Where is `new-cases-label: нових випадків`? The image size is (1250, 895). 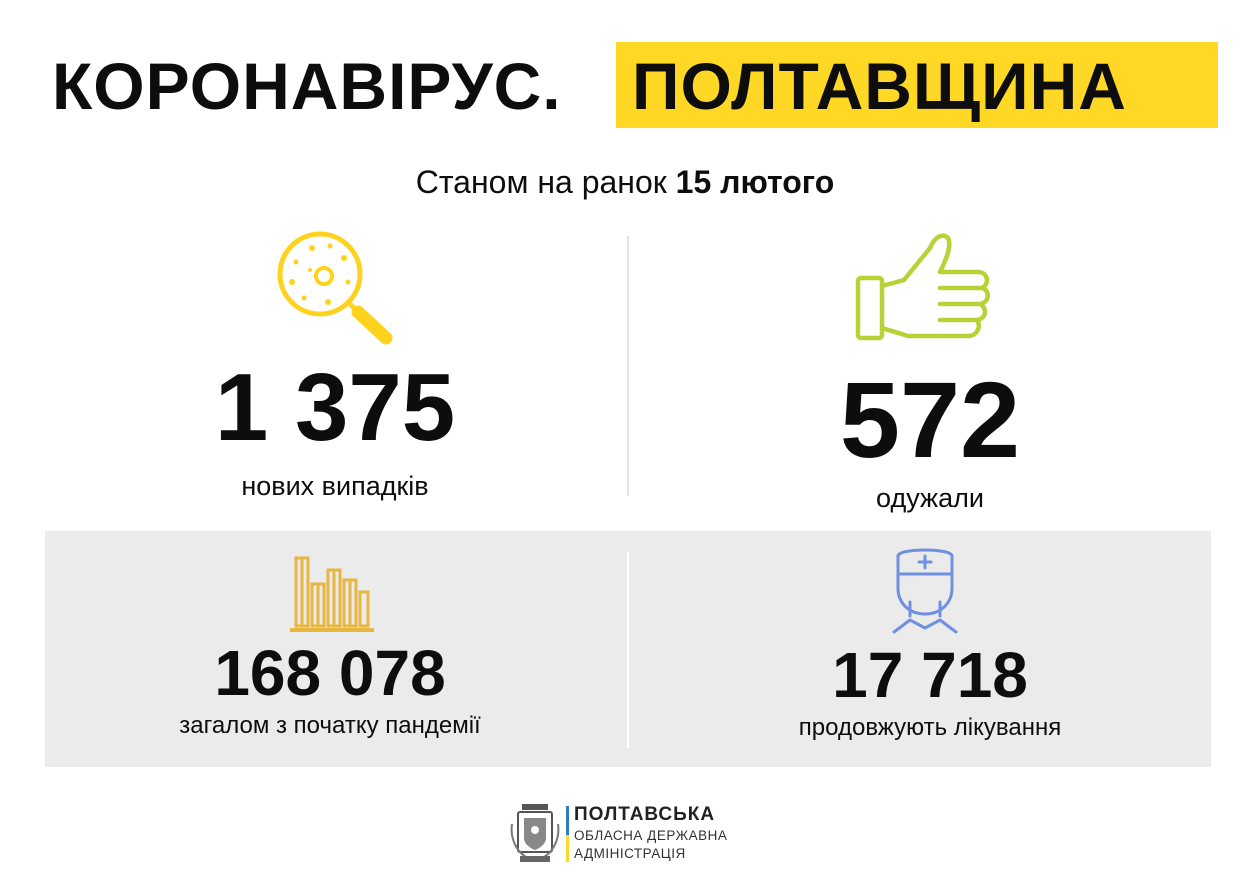 new-cases-label: нових випадків is located at coordinates (335, 486).